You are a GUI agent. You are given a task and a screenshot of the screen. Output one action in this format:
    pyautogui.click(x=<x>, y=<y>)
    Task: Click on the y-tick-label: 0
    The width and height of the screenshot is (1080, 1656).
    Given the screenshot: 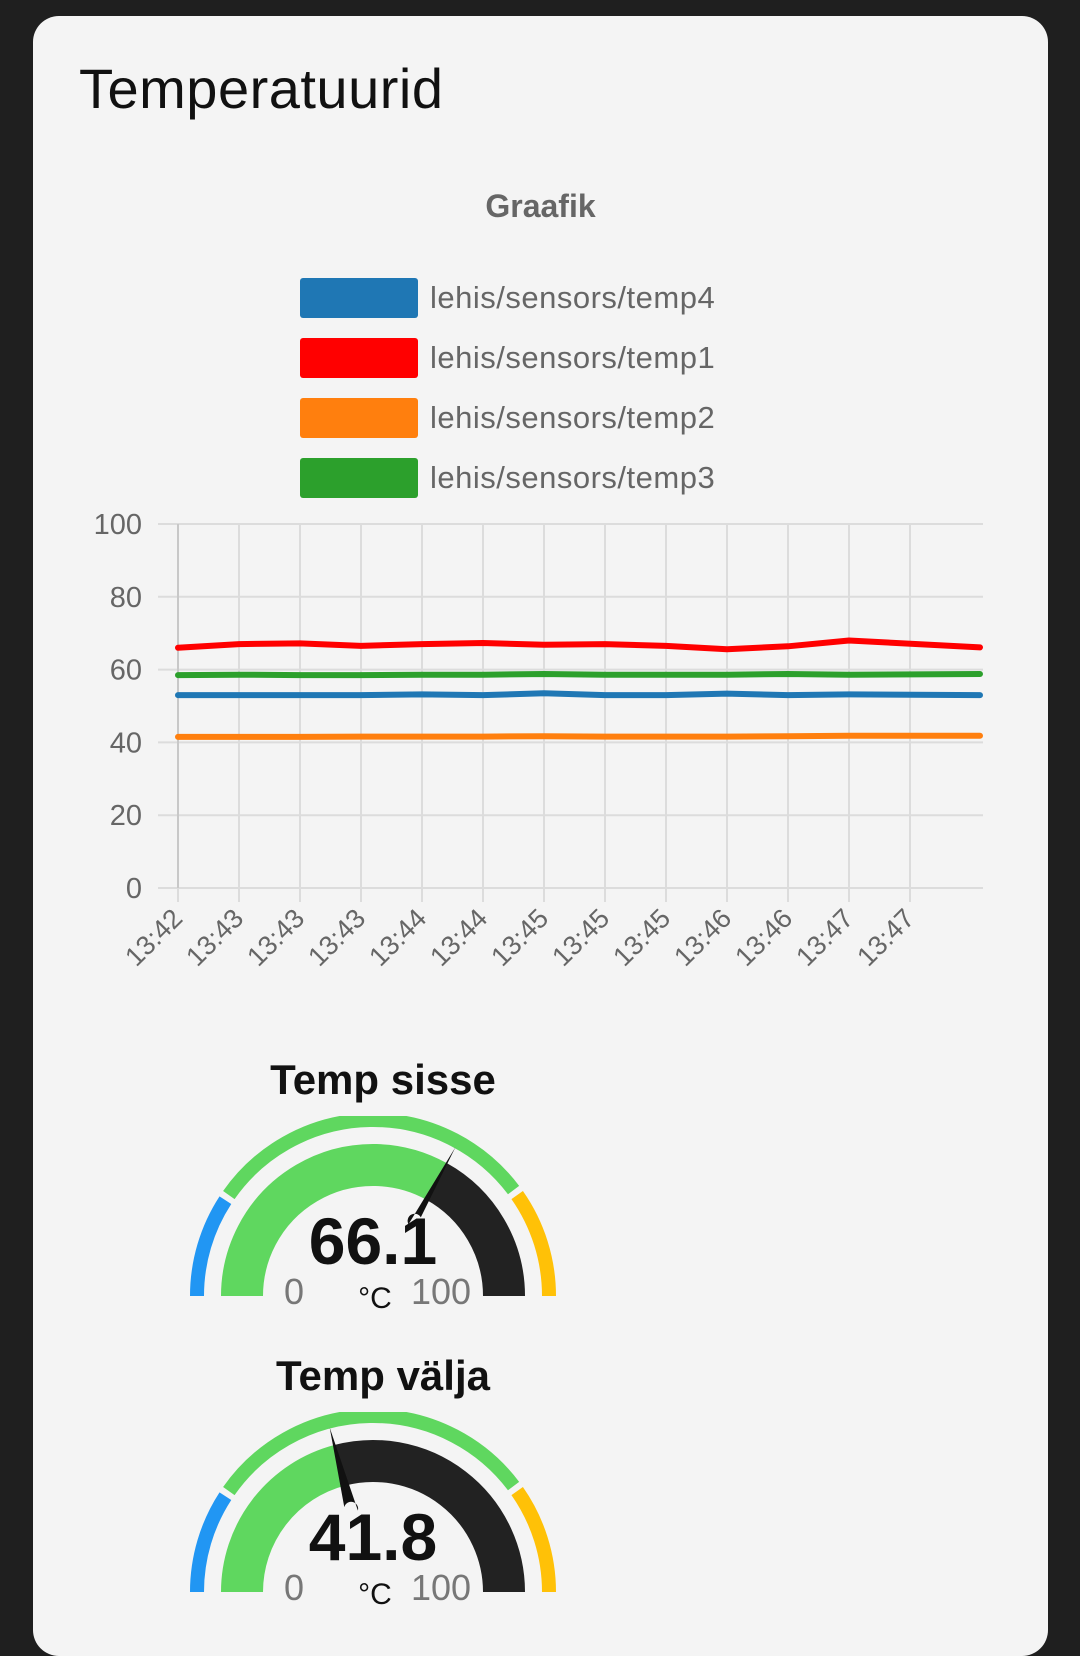 What is the action you would take?
    pyautogui.click(x=134, y=889)
    